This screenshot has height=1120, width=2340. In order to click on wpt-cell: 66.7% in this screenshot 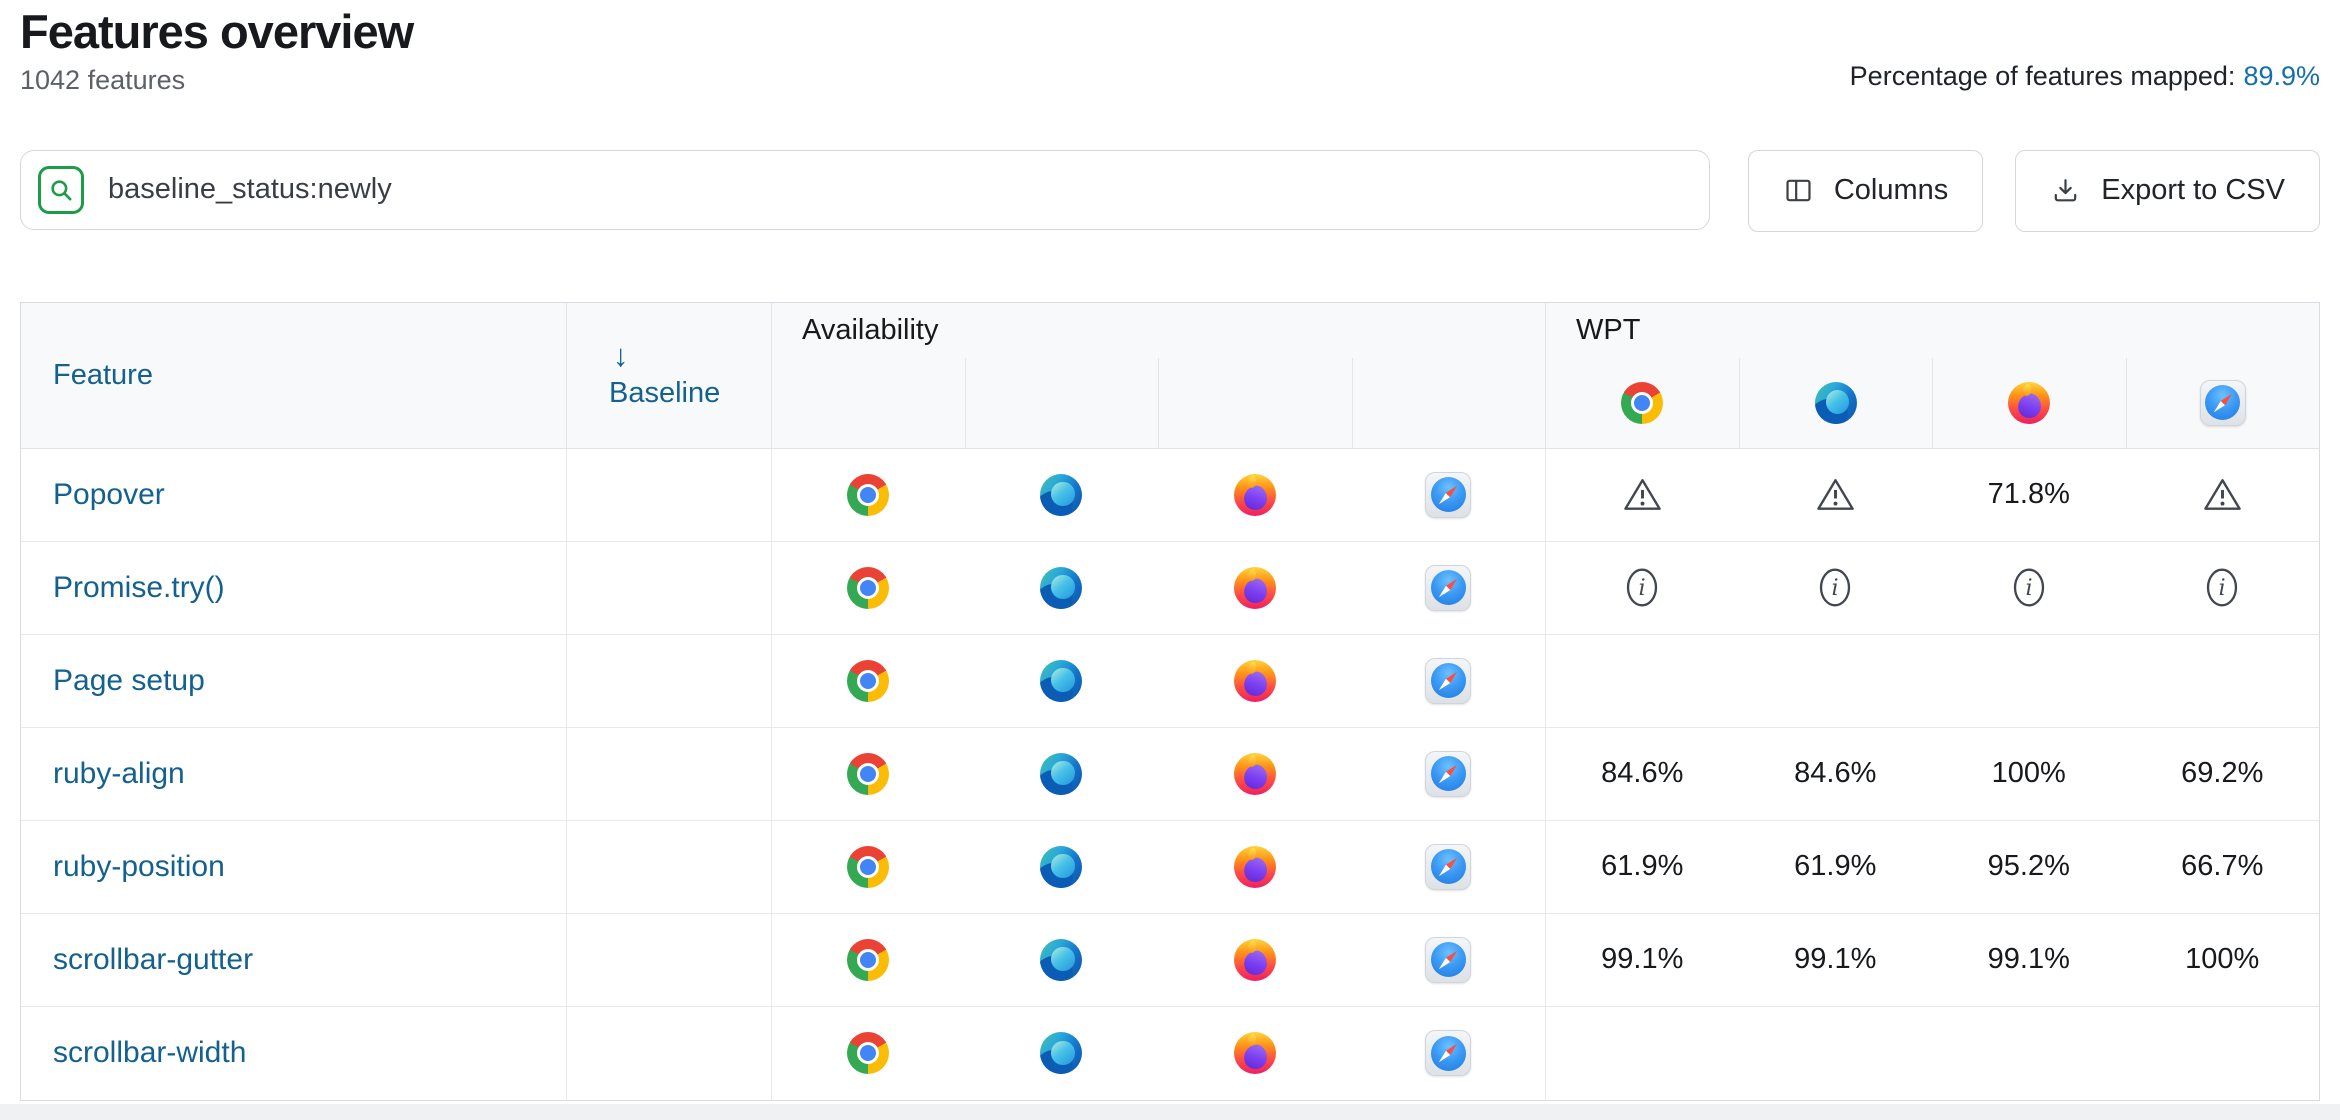, I will do `click(2223, 867)`.